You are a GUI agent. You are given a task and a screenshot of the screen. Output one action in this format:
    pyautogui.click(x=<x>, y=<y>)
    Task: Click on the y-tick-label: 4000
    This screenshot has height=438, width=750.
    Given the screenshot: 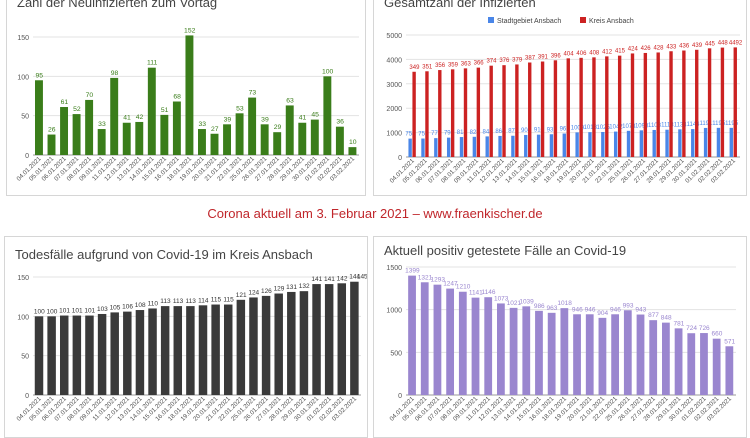 What is the action you would take?
    pyautogui.click(x=394, y=60)
    